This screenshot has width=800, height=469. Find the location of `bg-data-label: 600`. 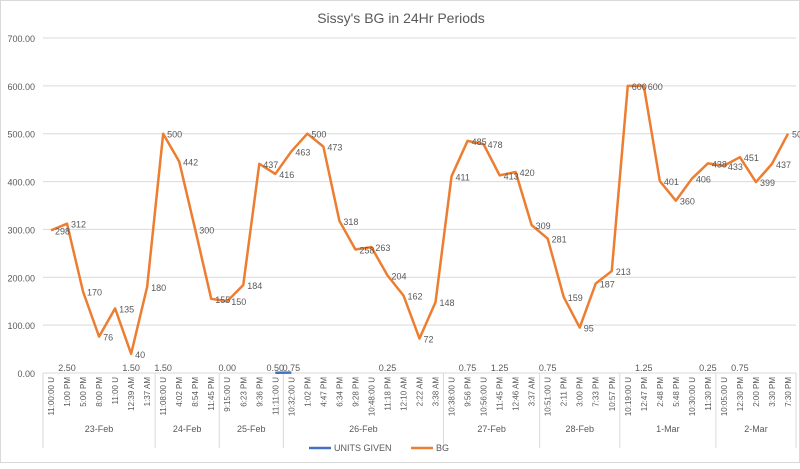

bg-data-label: 600 is located at coordinates (639, 87).